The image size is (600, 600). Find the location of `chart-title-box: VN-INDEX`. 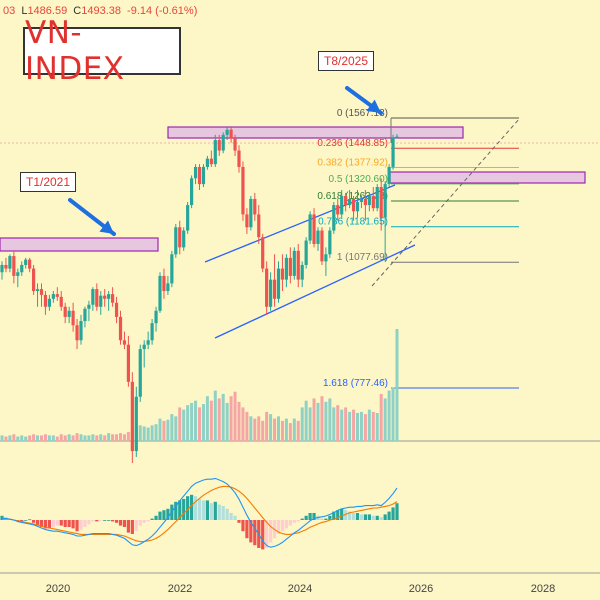

chart-title-box: VN-INDEX is located at coordinates (102, 51).